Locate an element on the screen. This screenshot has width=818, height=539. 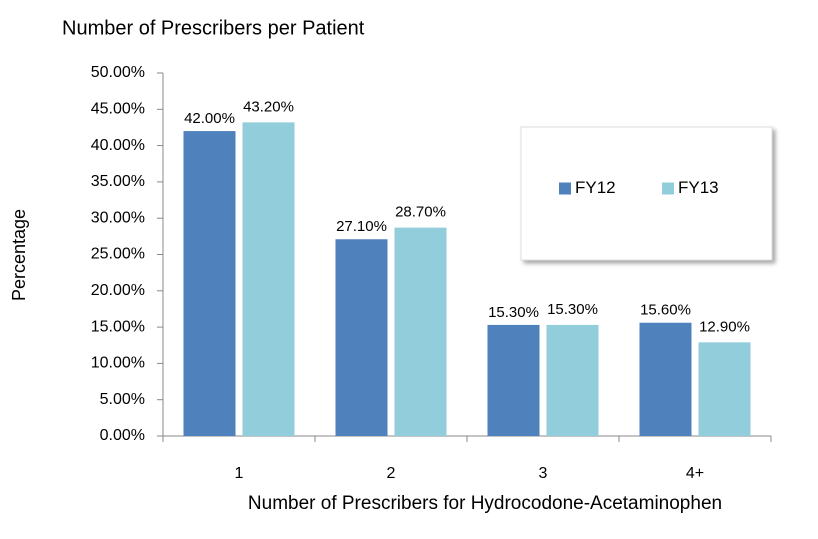
y-tick-label: 35.00% is located at coordinates (118, 181).